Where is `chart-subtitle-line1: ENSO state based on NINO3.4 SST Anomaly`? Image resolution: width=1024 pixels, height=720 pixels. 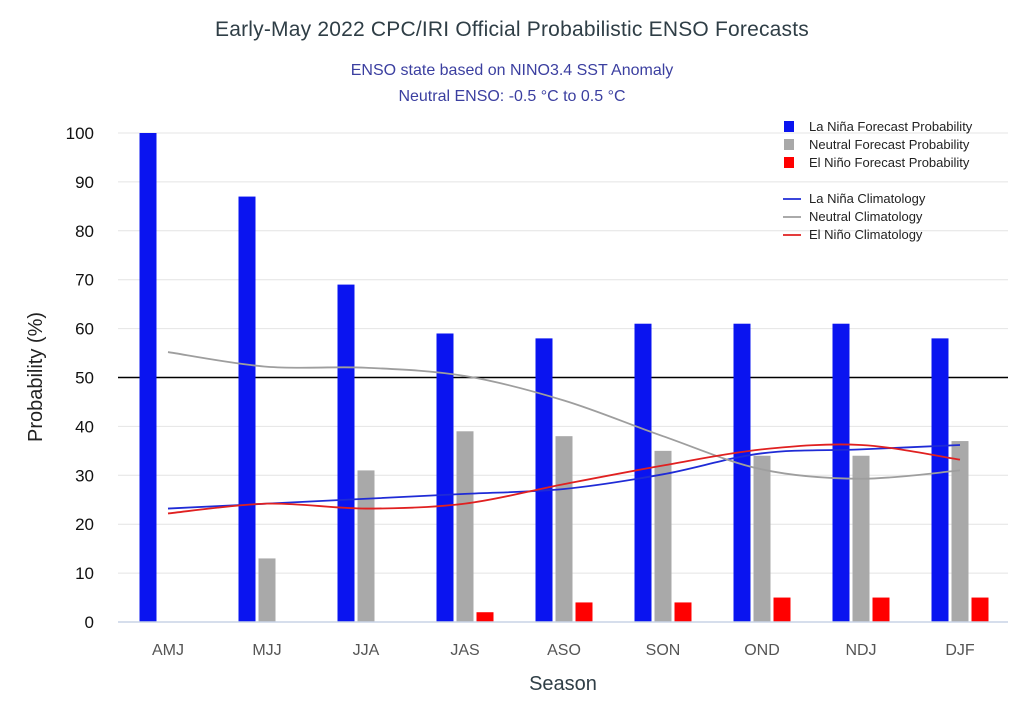 chart-subtitle-line1: ENSO state based on NINO3.4 SST Anomaly is located at coordinates (512, 70).